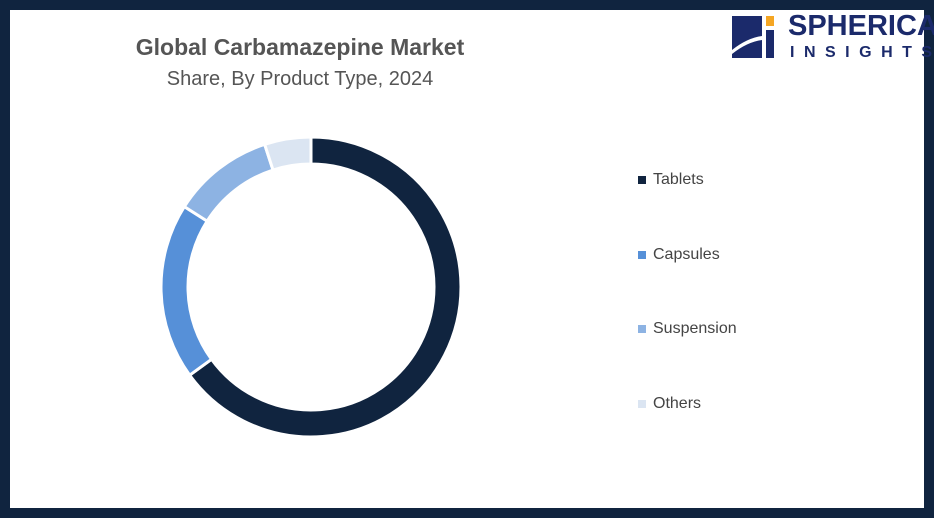 The width and height of the screenshot is (934, 518). What do you see at coordinates (300, 79) in the screenshot?
I see `chart-subtitle: Share, By Product Type, 2024` at bounding box center [300, 79].